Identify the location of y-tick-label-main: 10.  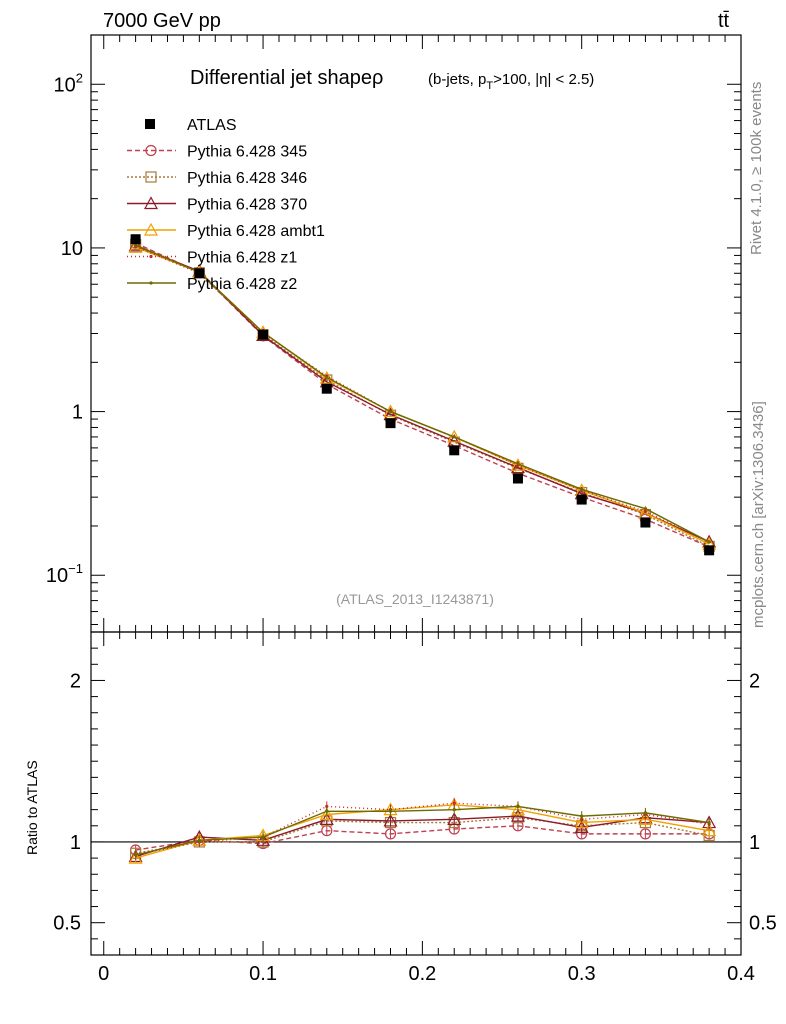
(72, 249).